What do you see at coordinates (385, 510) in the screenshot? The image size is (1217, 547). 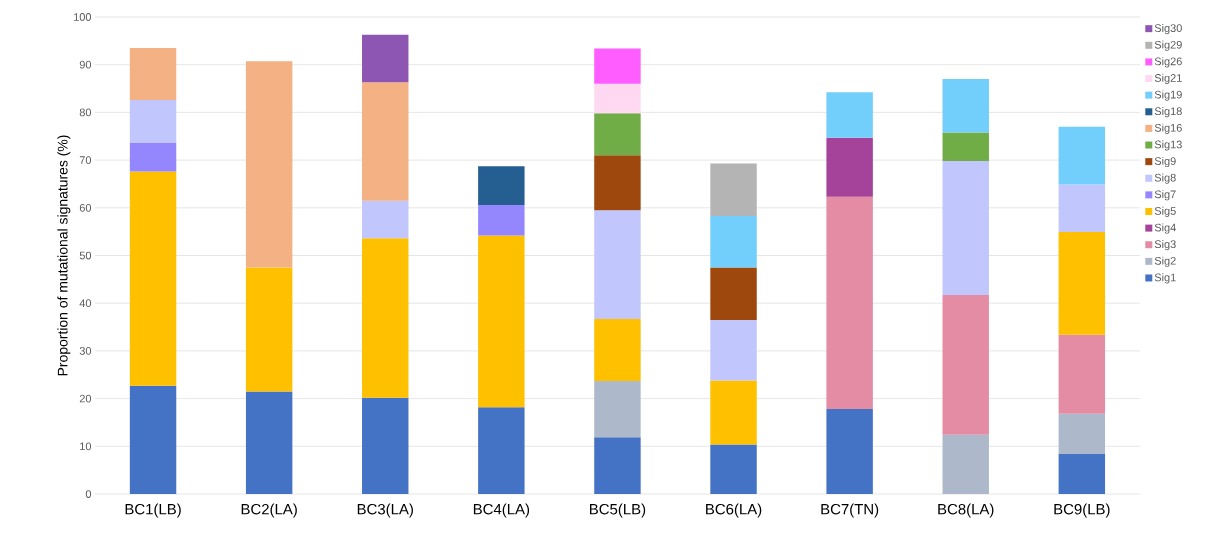 I see `x-tick-label: BC3(LA)` at bounding box center [385, 510].